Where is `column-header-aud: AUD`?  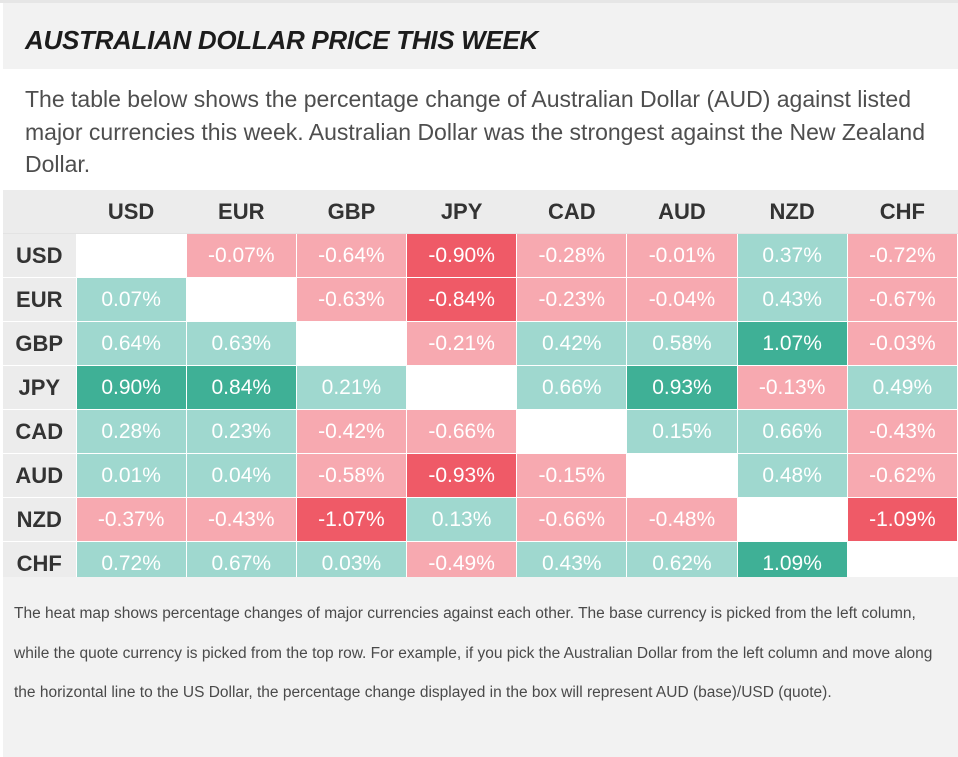
column-header-aud: AUD is located at coordinates (682, 212).